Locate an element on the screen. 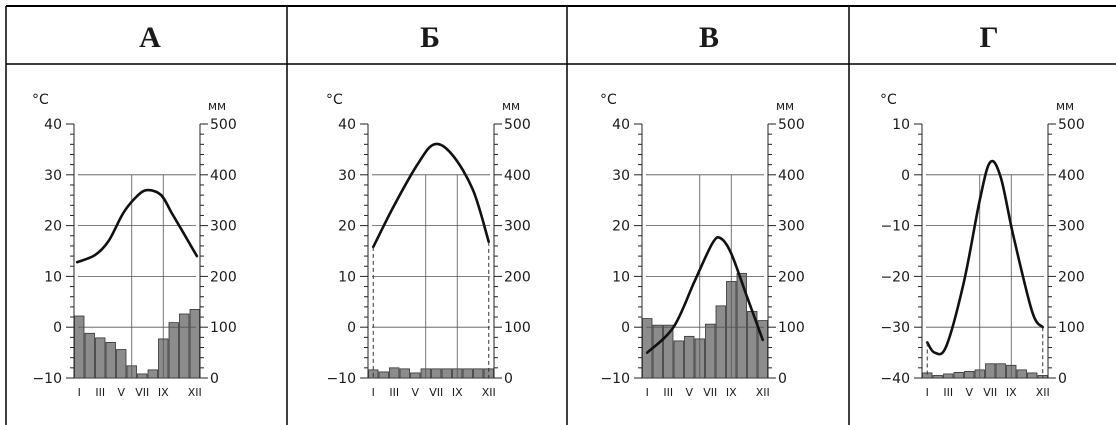 The image size is (1116, 425). chart-g-month-label: I is located at coordinates (927, 392).